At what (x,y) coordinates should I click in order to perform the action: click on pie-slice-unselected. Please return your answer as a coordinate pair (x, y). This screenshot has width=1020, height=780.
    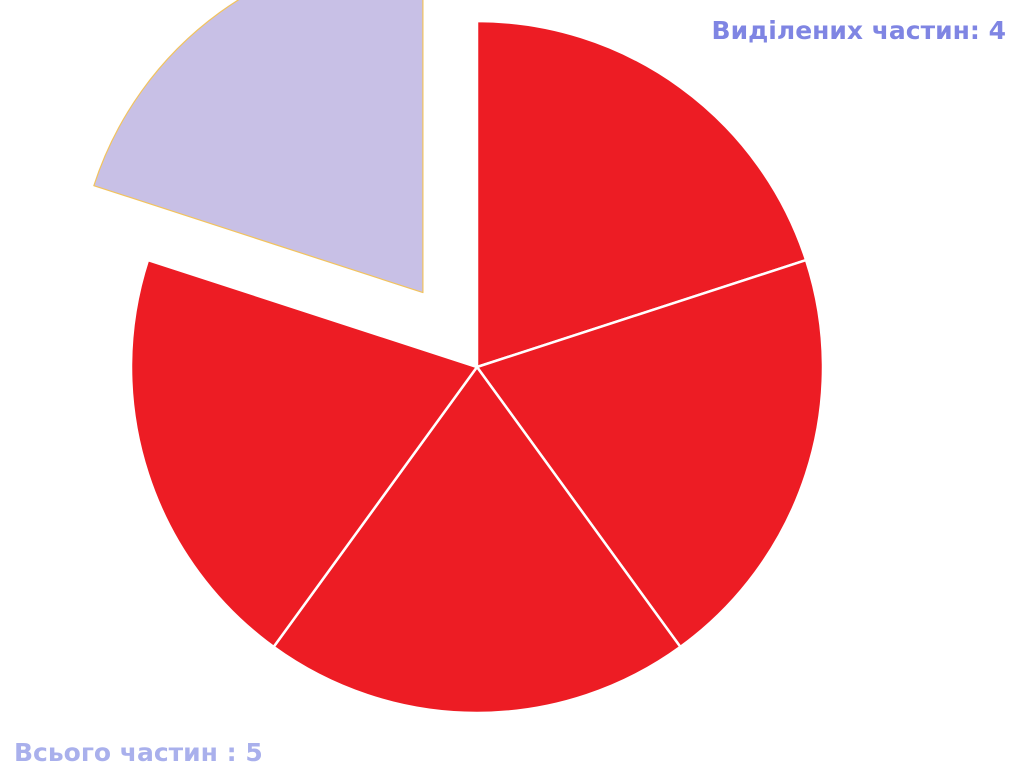
    Looking at the image, I should click on (258, 147).